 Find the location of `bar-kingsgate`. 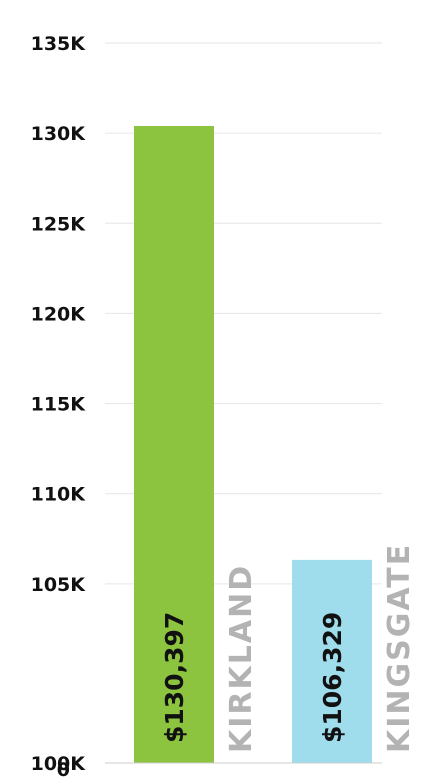

bar-kingsgate is located at coordinates (332, 661).